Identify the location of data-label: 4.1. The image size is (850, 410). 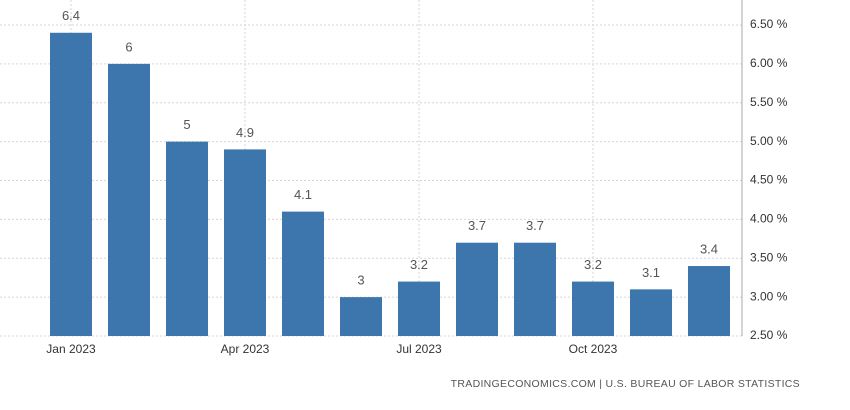
(303, 194).